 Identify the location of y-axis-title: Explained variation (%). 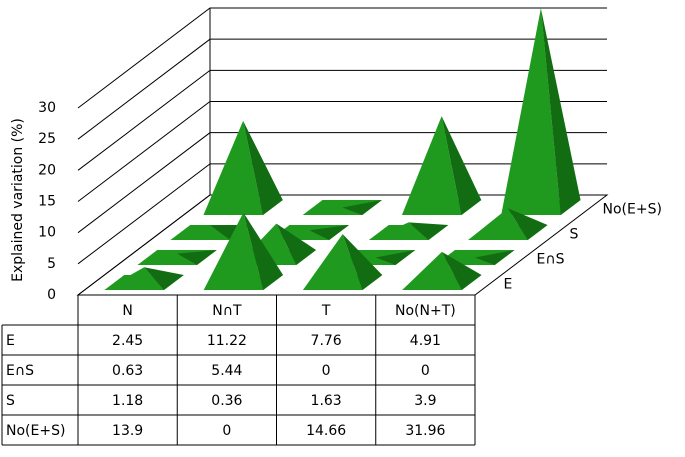
(18, 200).